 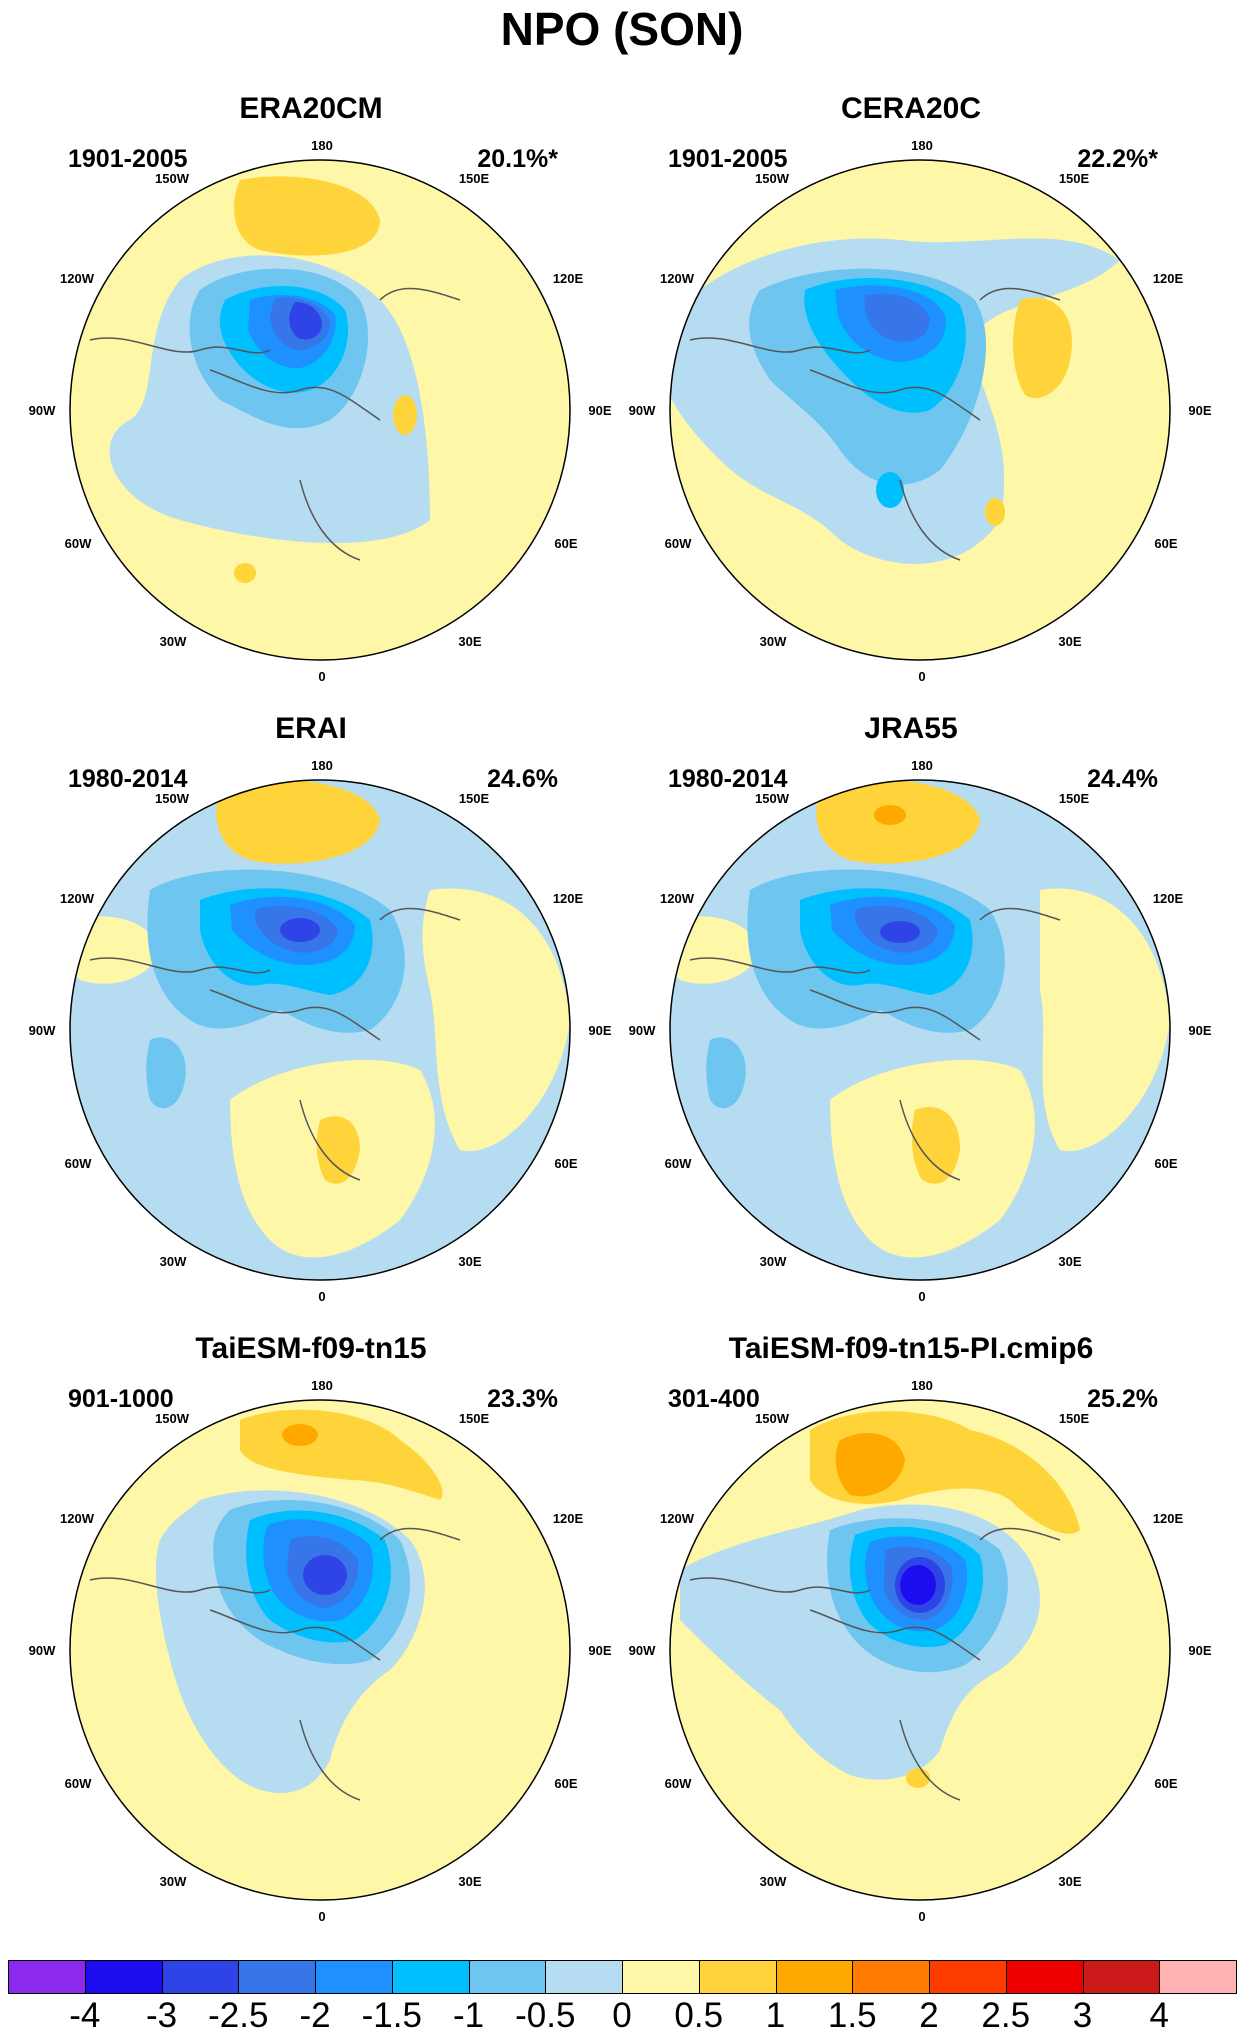 I want to click on colorbar-tick-label: 3, so click(x=1082, y=2015).